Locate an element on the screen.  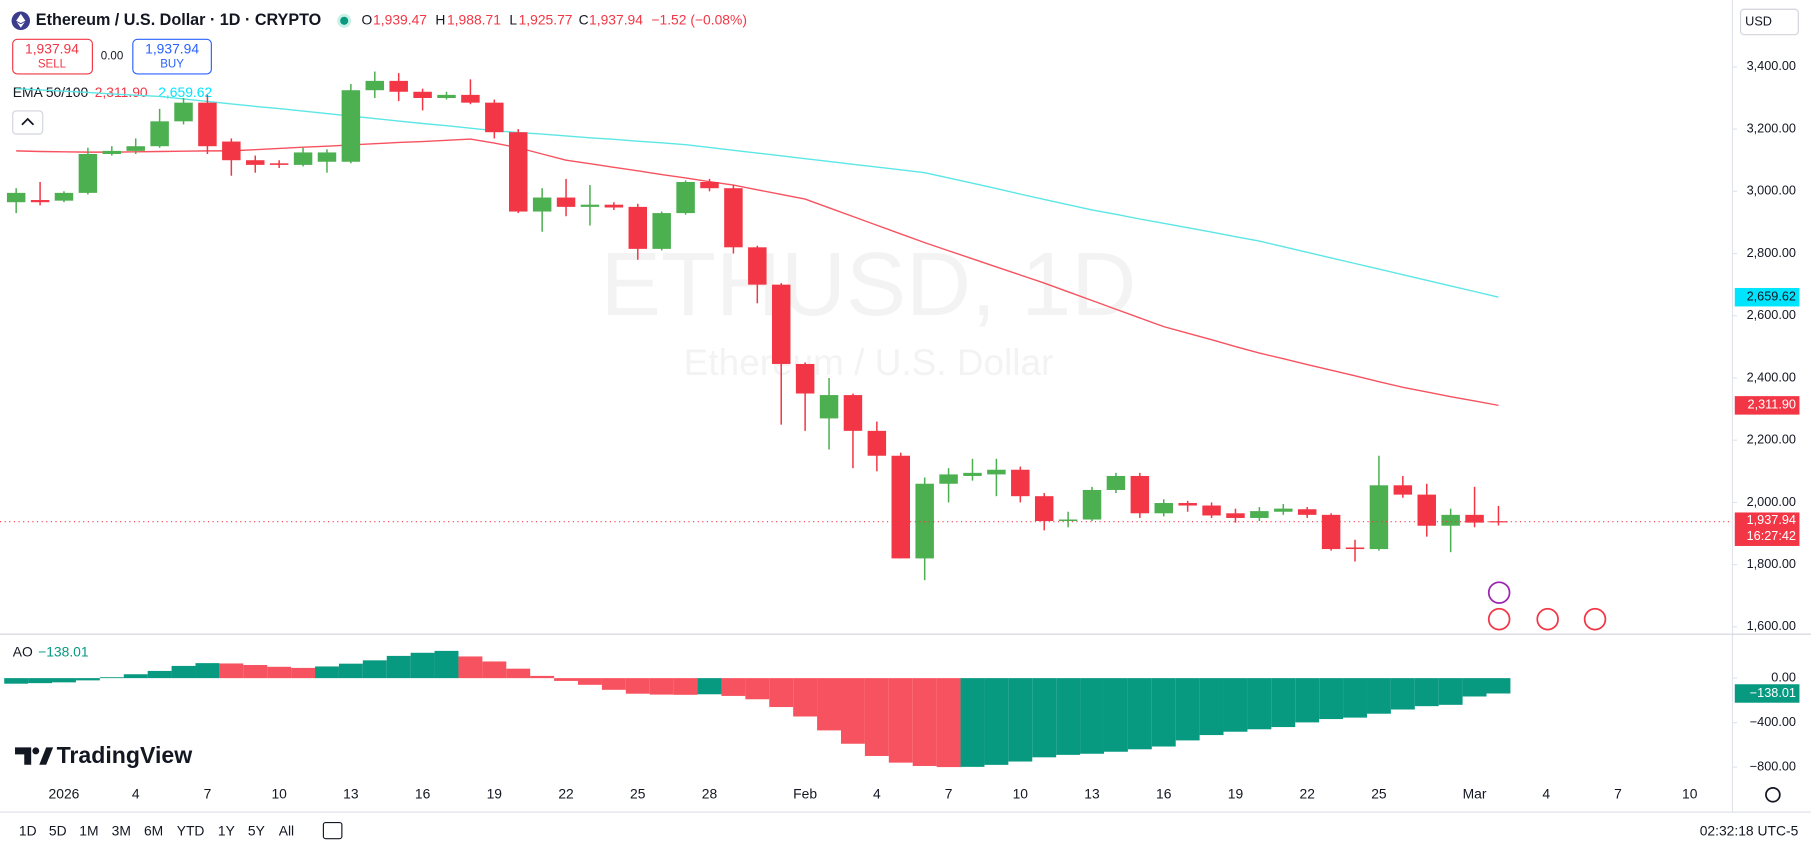
ohlc-label: H is located at coordinates (440, 19).